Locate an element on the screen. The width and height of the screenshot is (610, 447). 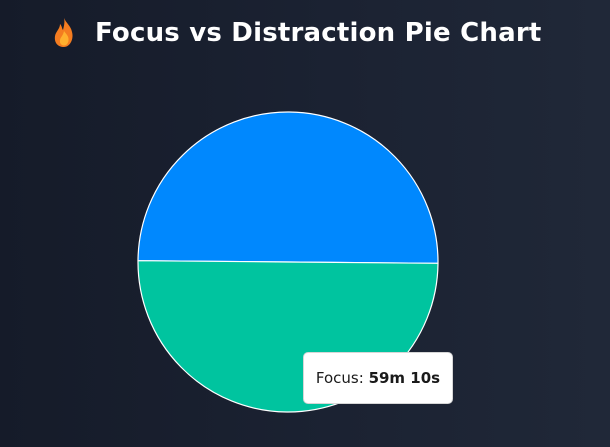
fire-icon is located at coordinates (63, 32).